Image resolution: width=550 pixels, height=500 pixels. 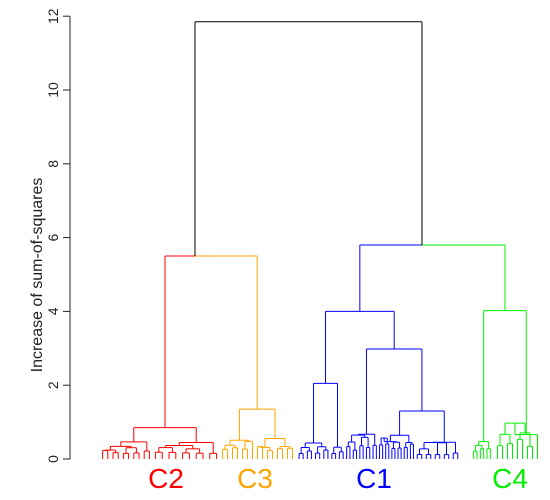 I want to click on y-axis: 0 2 4 6 8 10 12, so click(x=58, y=235).